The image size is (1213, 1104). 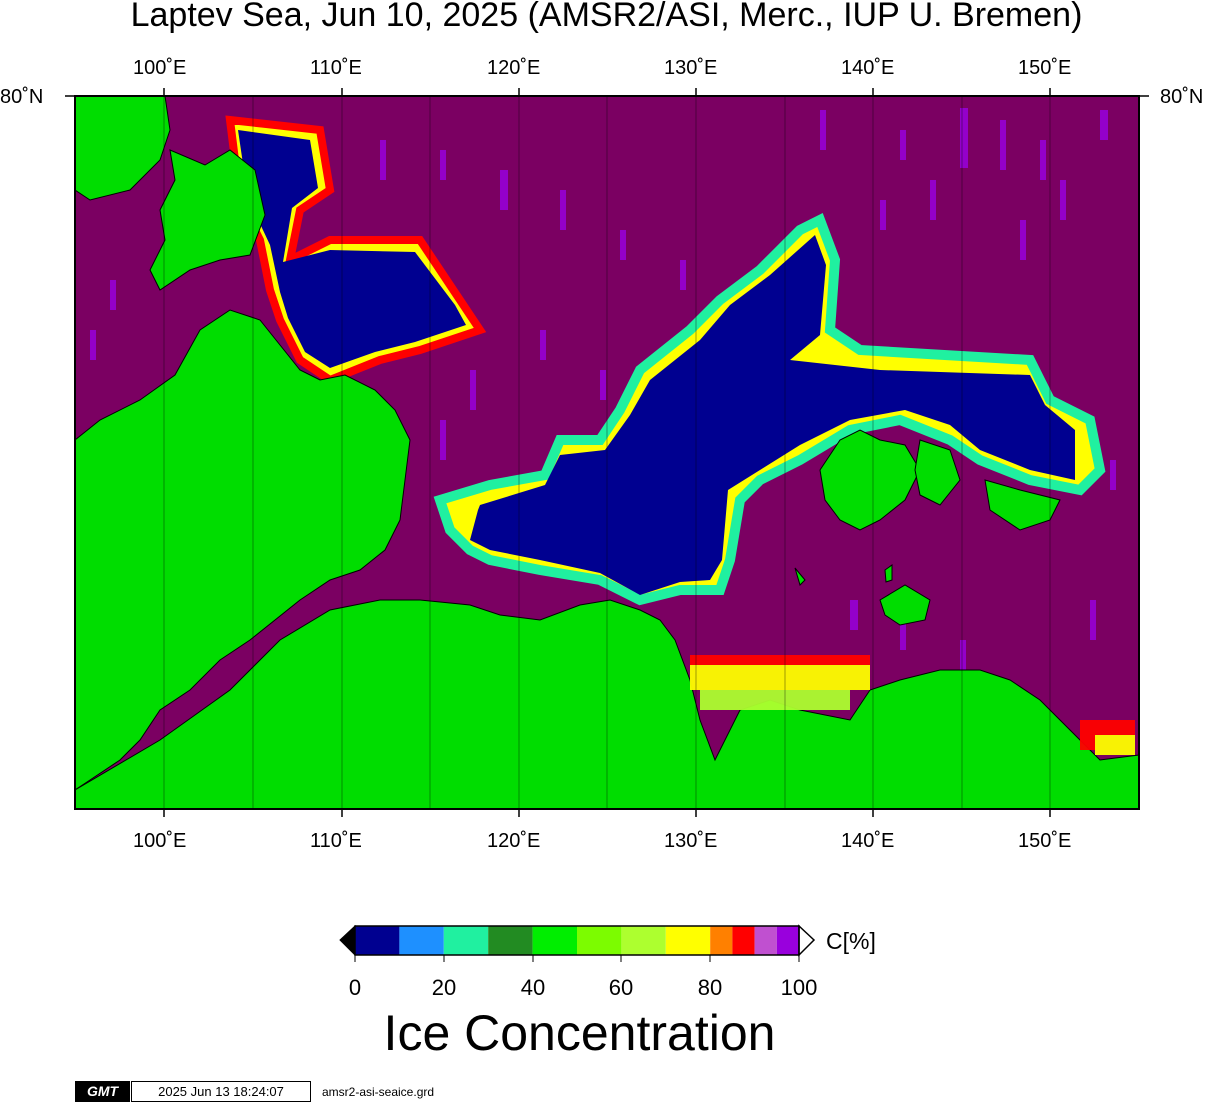 What do you see at coordinates (378, 1092) in the screenshot?
I see `grid-file-name: amsr2-asi-seaice.grd` at bounding box center [378, 1092].